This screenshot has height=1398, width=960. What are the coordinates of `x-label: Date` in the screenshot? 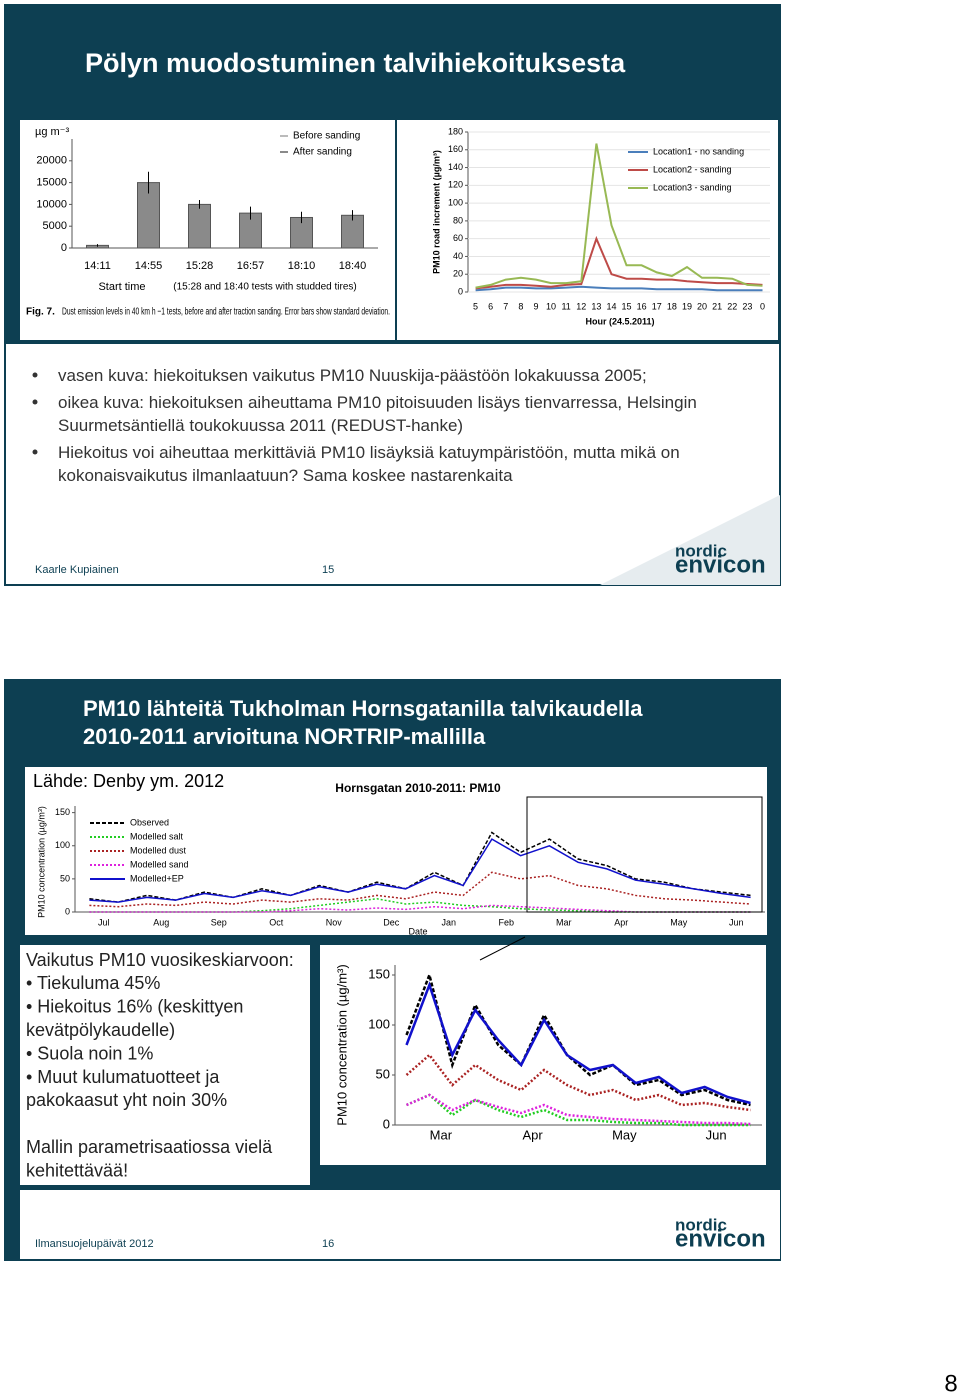 It's located at (417, 931).